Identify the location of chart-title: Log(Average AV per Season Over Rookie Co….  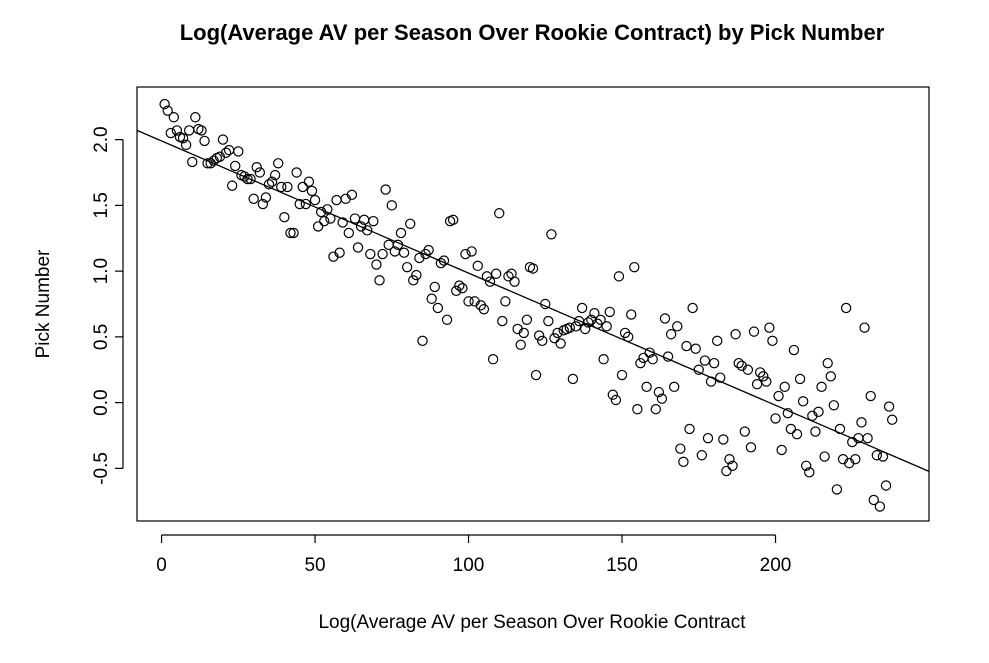
(532, 32).